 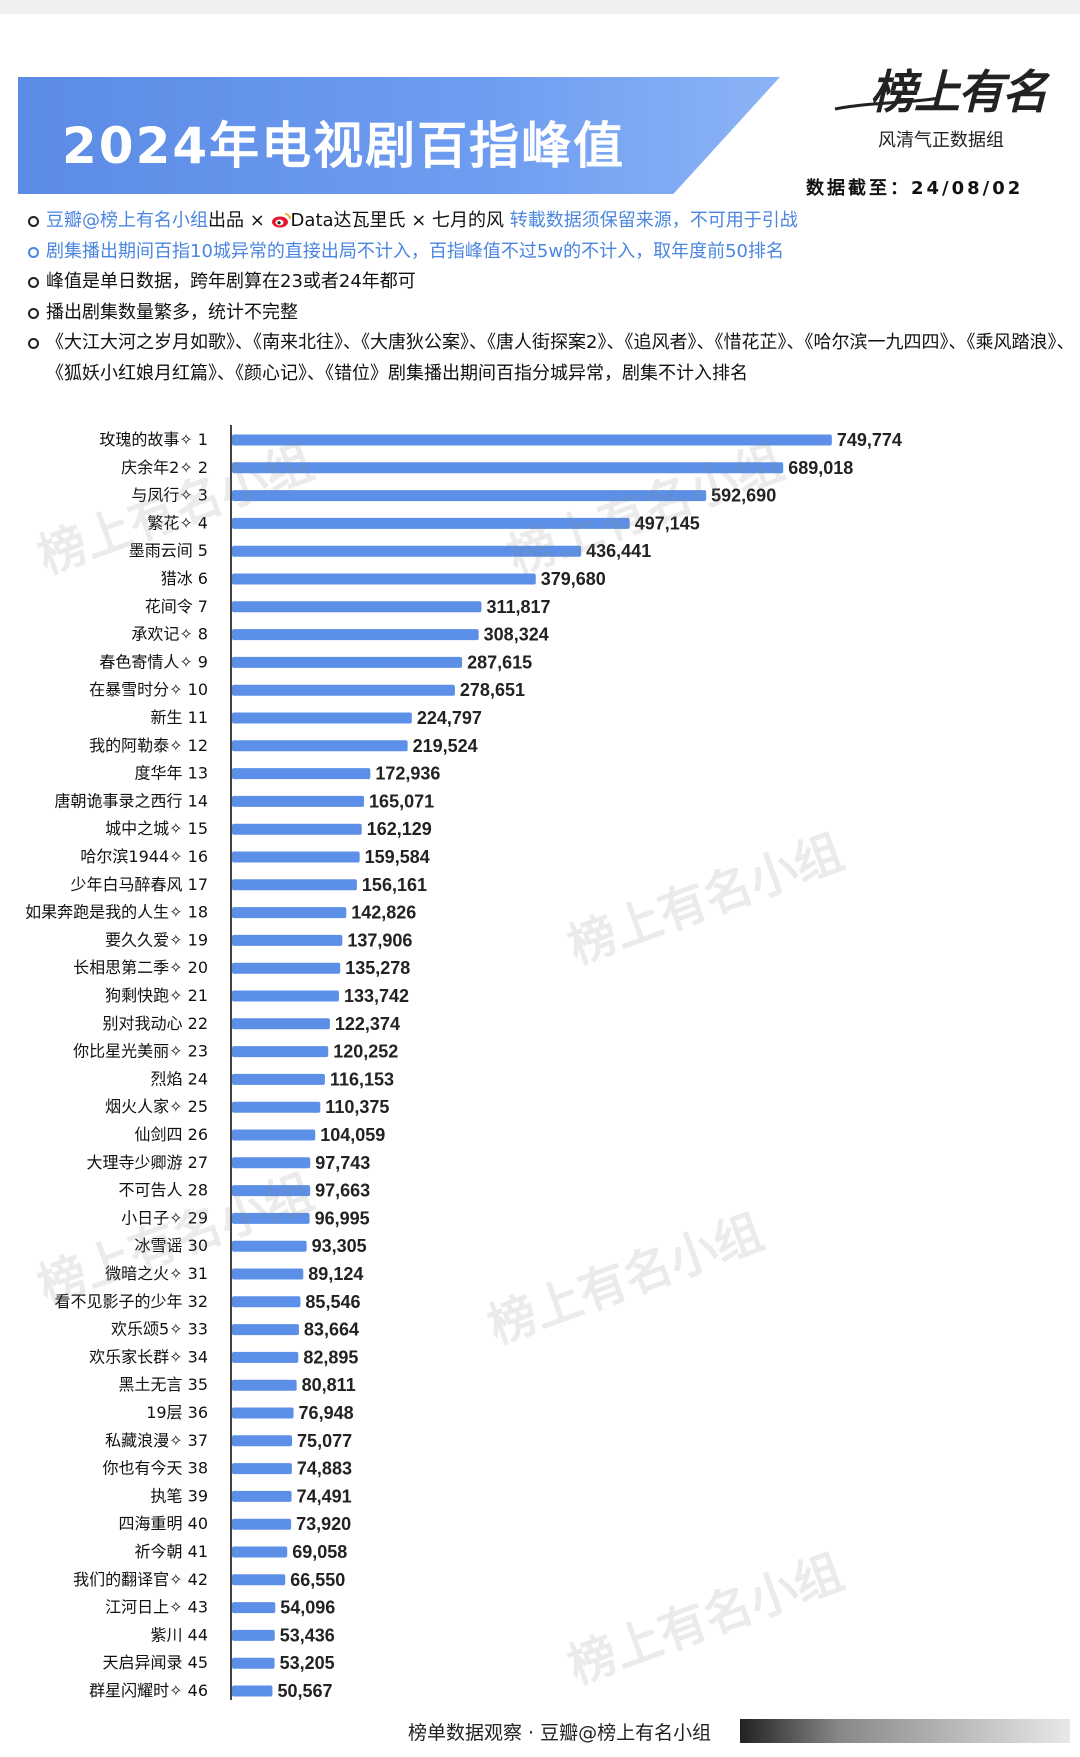 I want to click on weibo-icon, so click(x=281, y=220).